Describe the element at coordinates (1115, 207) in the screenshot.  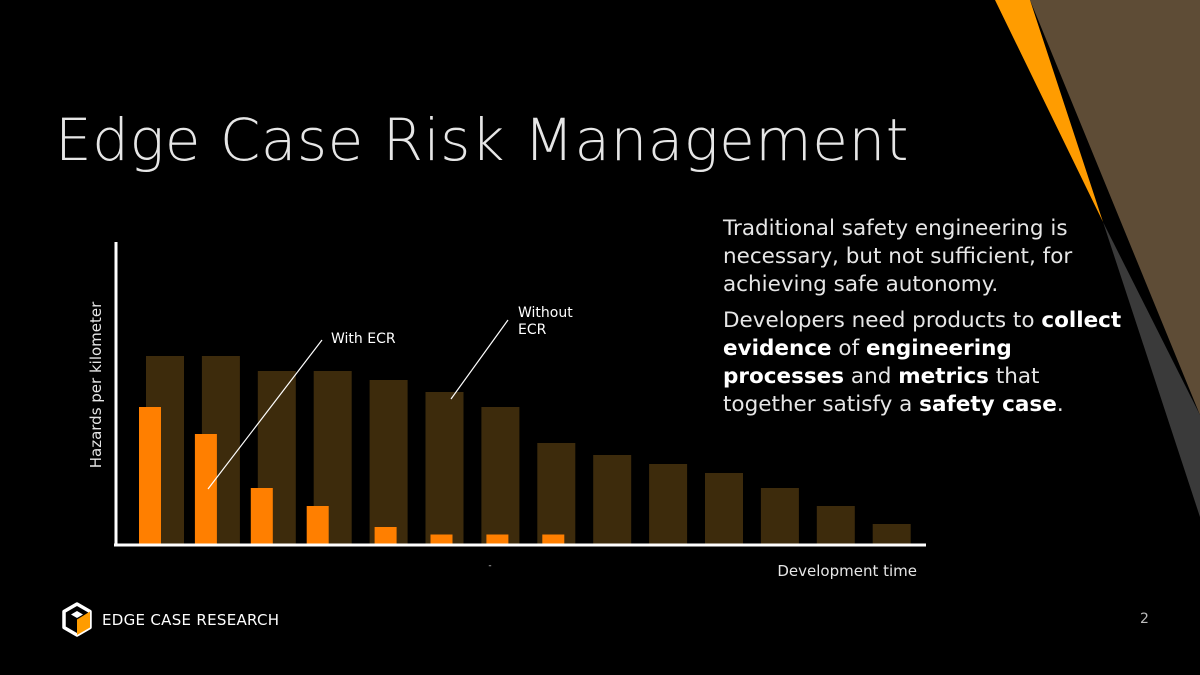
I see `decor-brown-panel` at that location.